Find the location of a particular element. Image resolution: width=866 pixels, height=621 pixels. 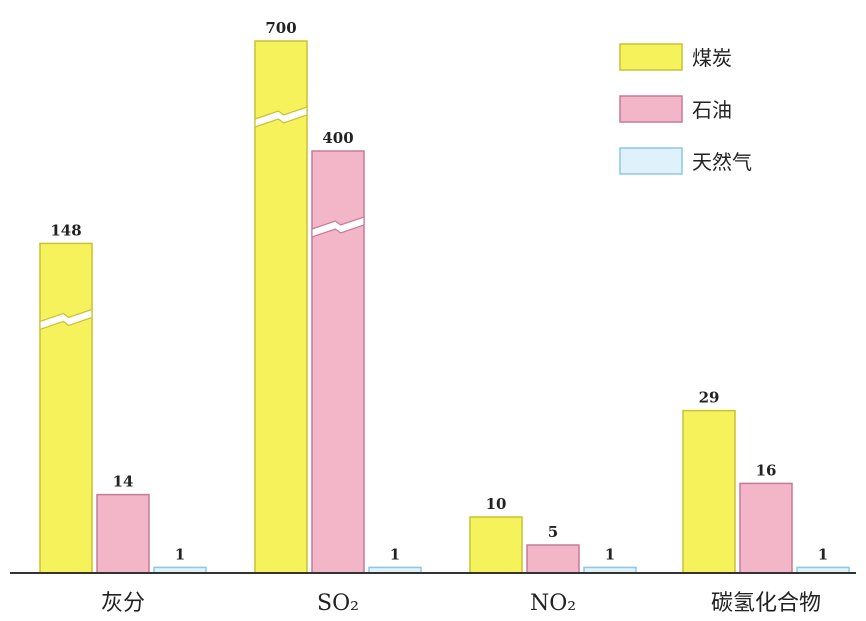

value-label-0-1: 14 is located at coordinates (123, 482).